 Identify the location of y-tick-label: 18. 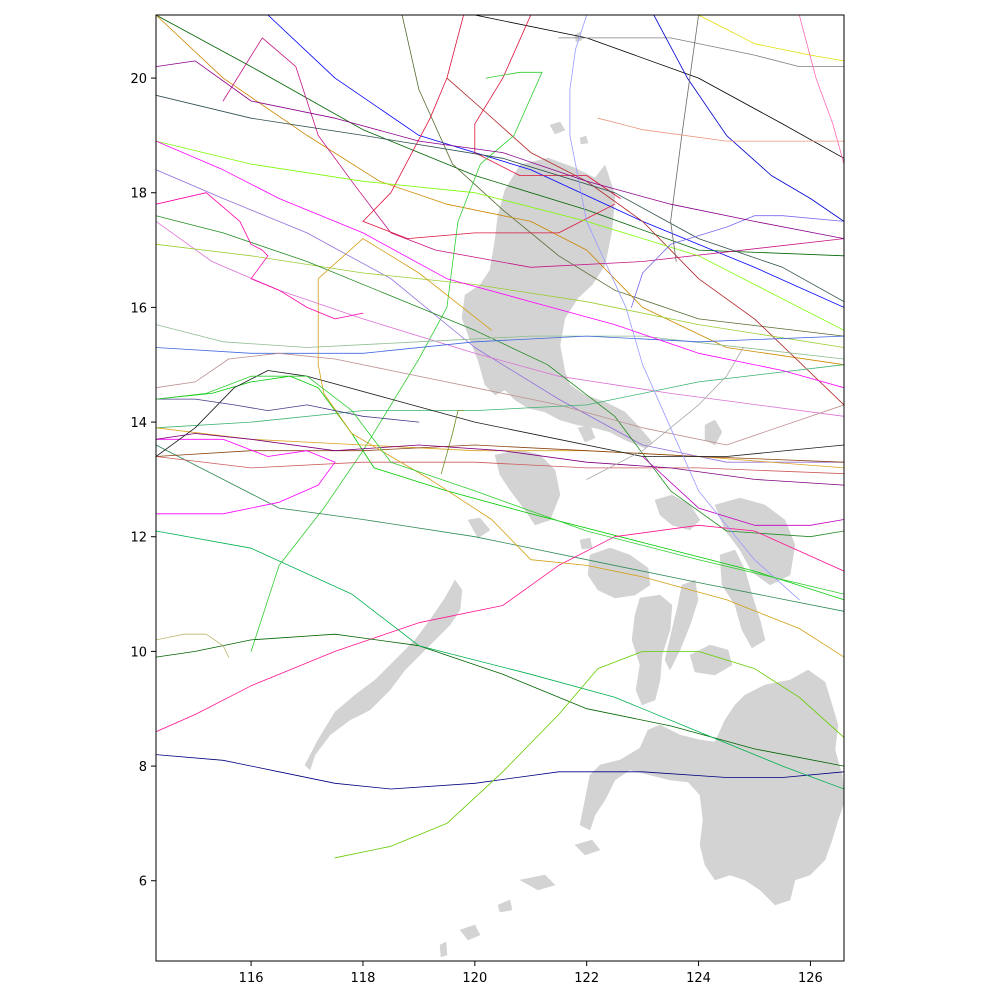
(138, 194).